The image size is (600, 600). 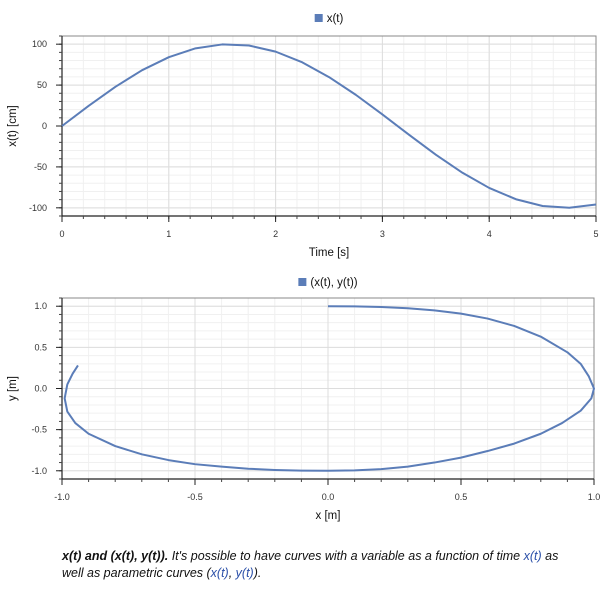 What do you see at coordinates (38, 208) in the screenshot?
I see `y-tick-label: -100` at bounding box center [38, 208].